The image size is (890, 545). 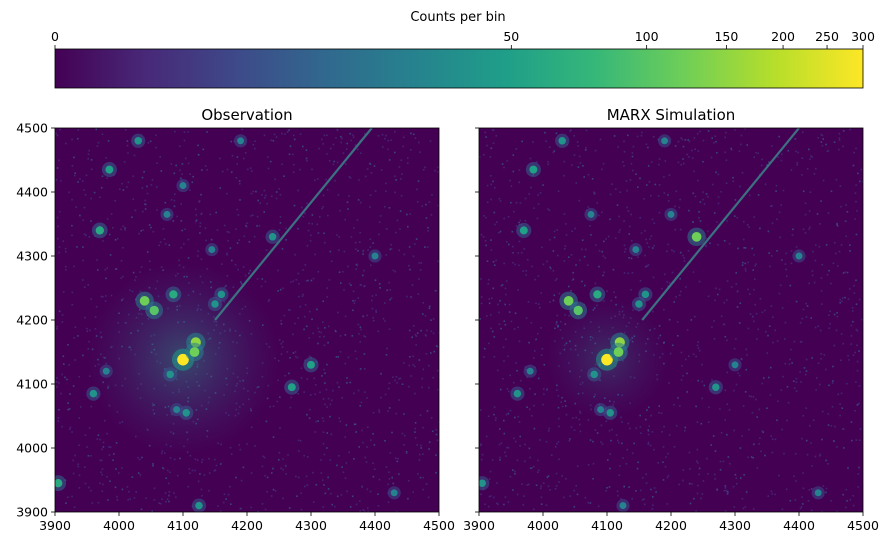 I want to click on y-tick-label: 4000, so click(x=32, y=448).